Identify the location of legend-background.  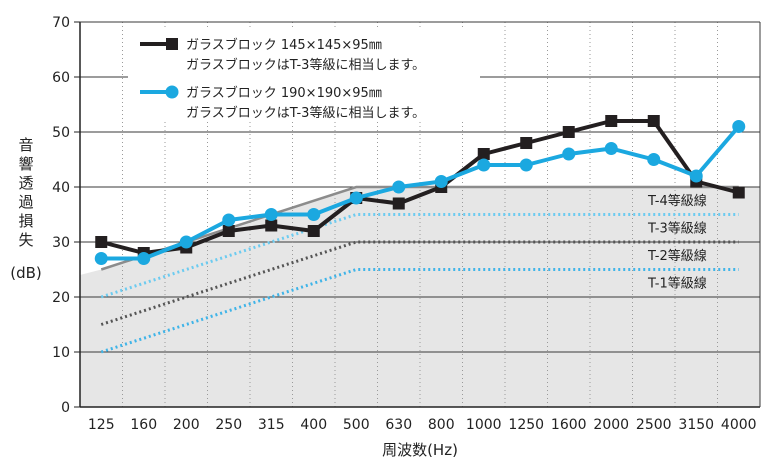
(304, 76).